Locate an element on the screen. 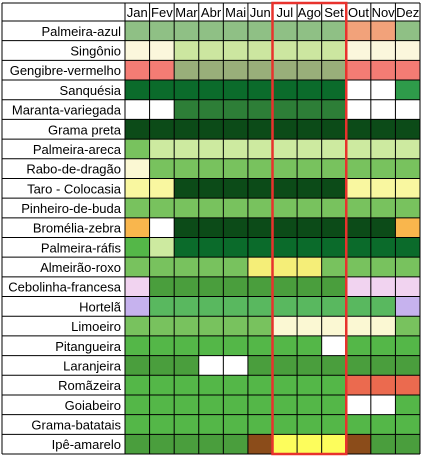 Image resolution: width=424 pixels, height=456 pixels. plant-label: Maranta-variegada is located at coordinates (67, 110).